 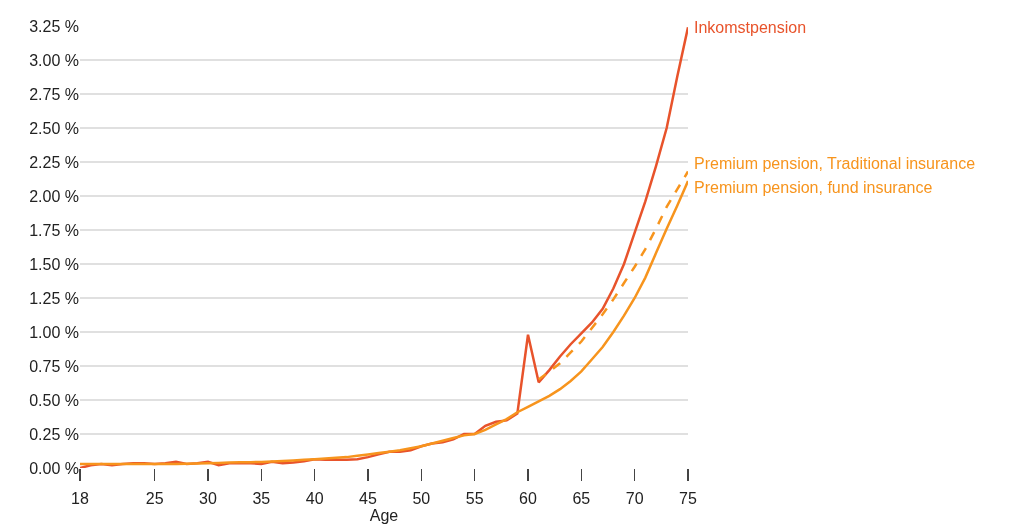 I want to click on x-tick-label: 18, so click(x=80, y=499).